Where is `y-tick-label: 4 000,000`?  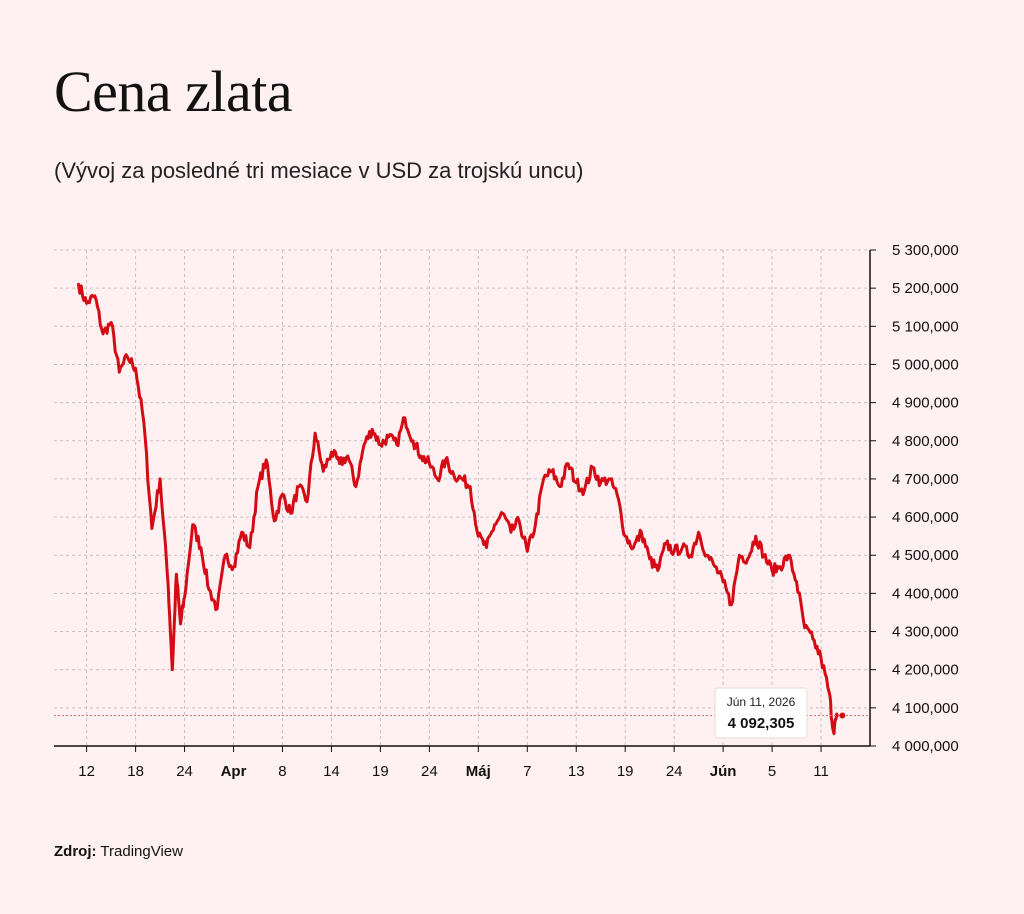
y-tick-label: 4 000,000 is located at coordinates (925, 746).